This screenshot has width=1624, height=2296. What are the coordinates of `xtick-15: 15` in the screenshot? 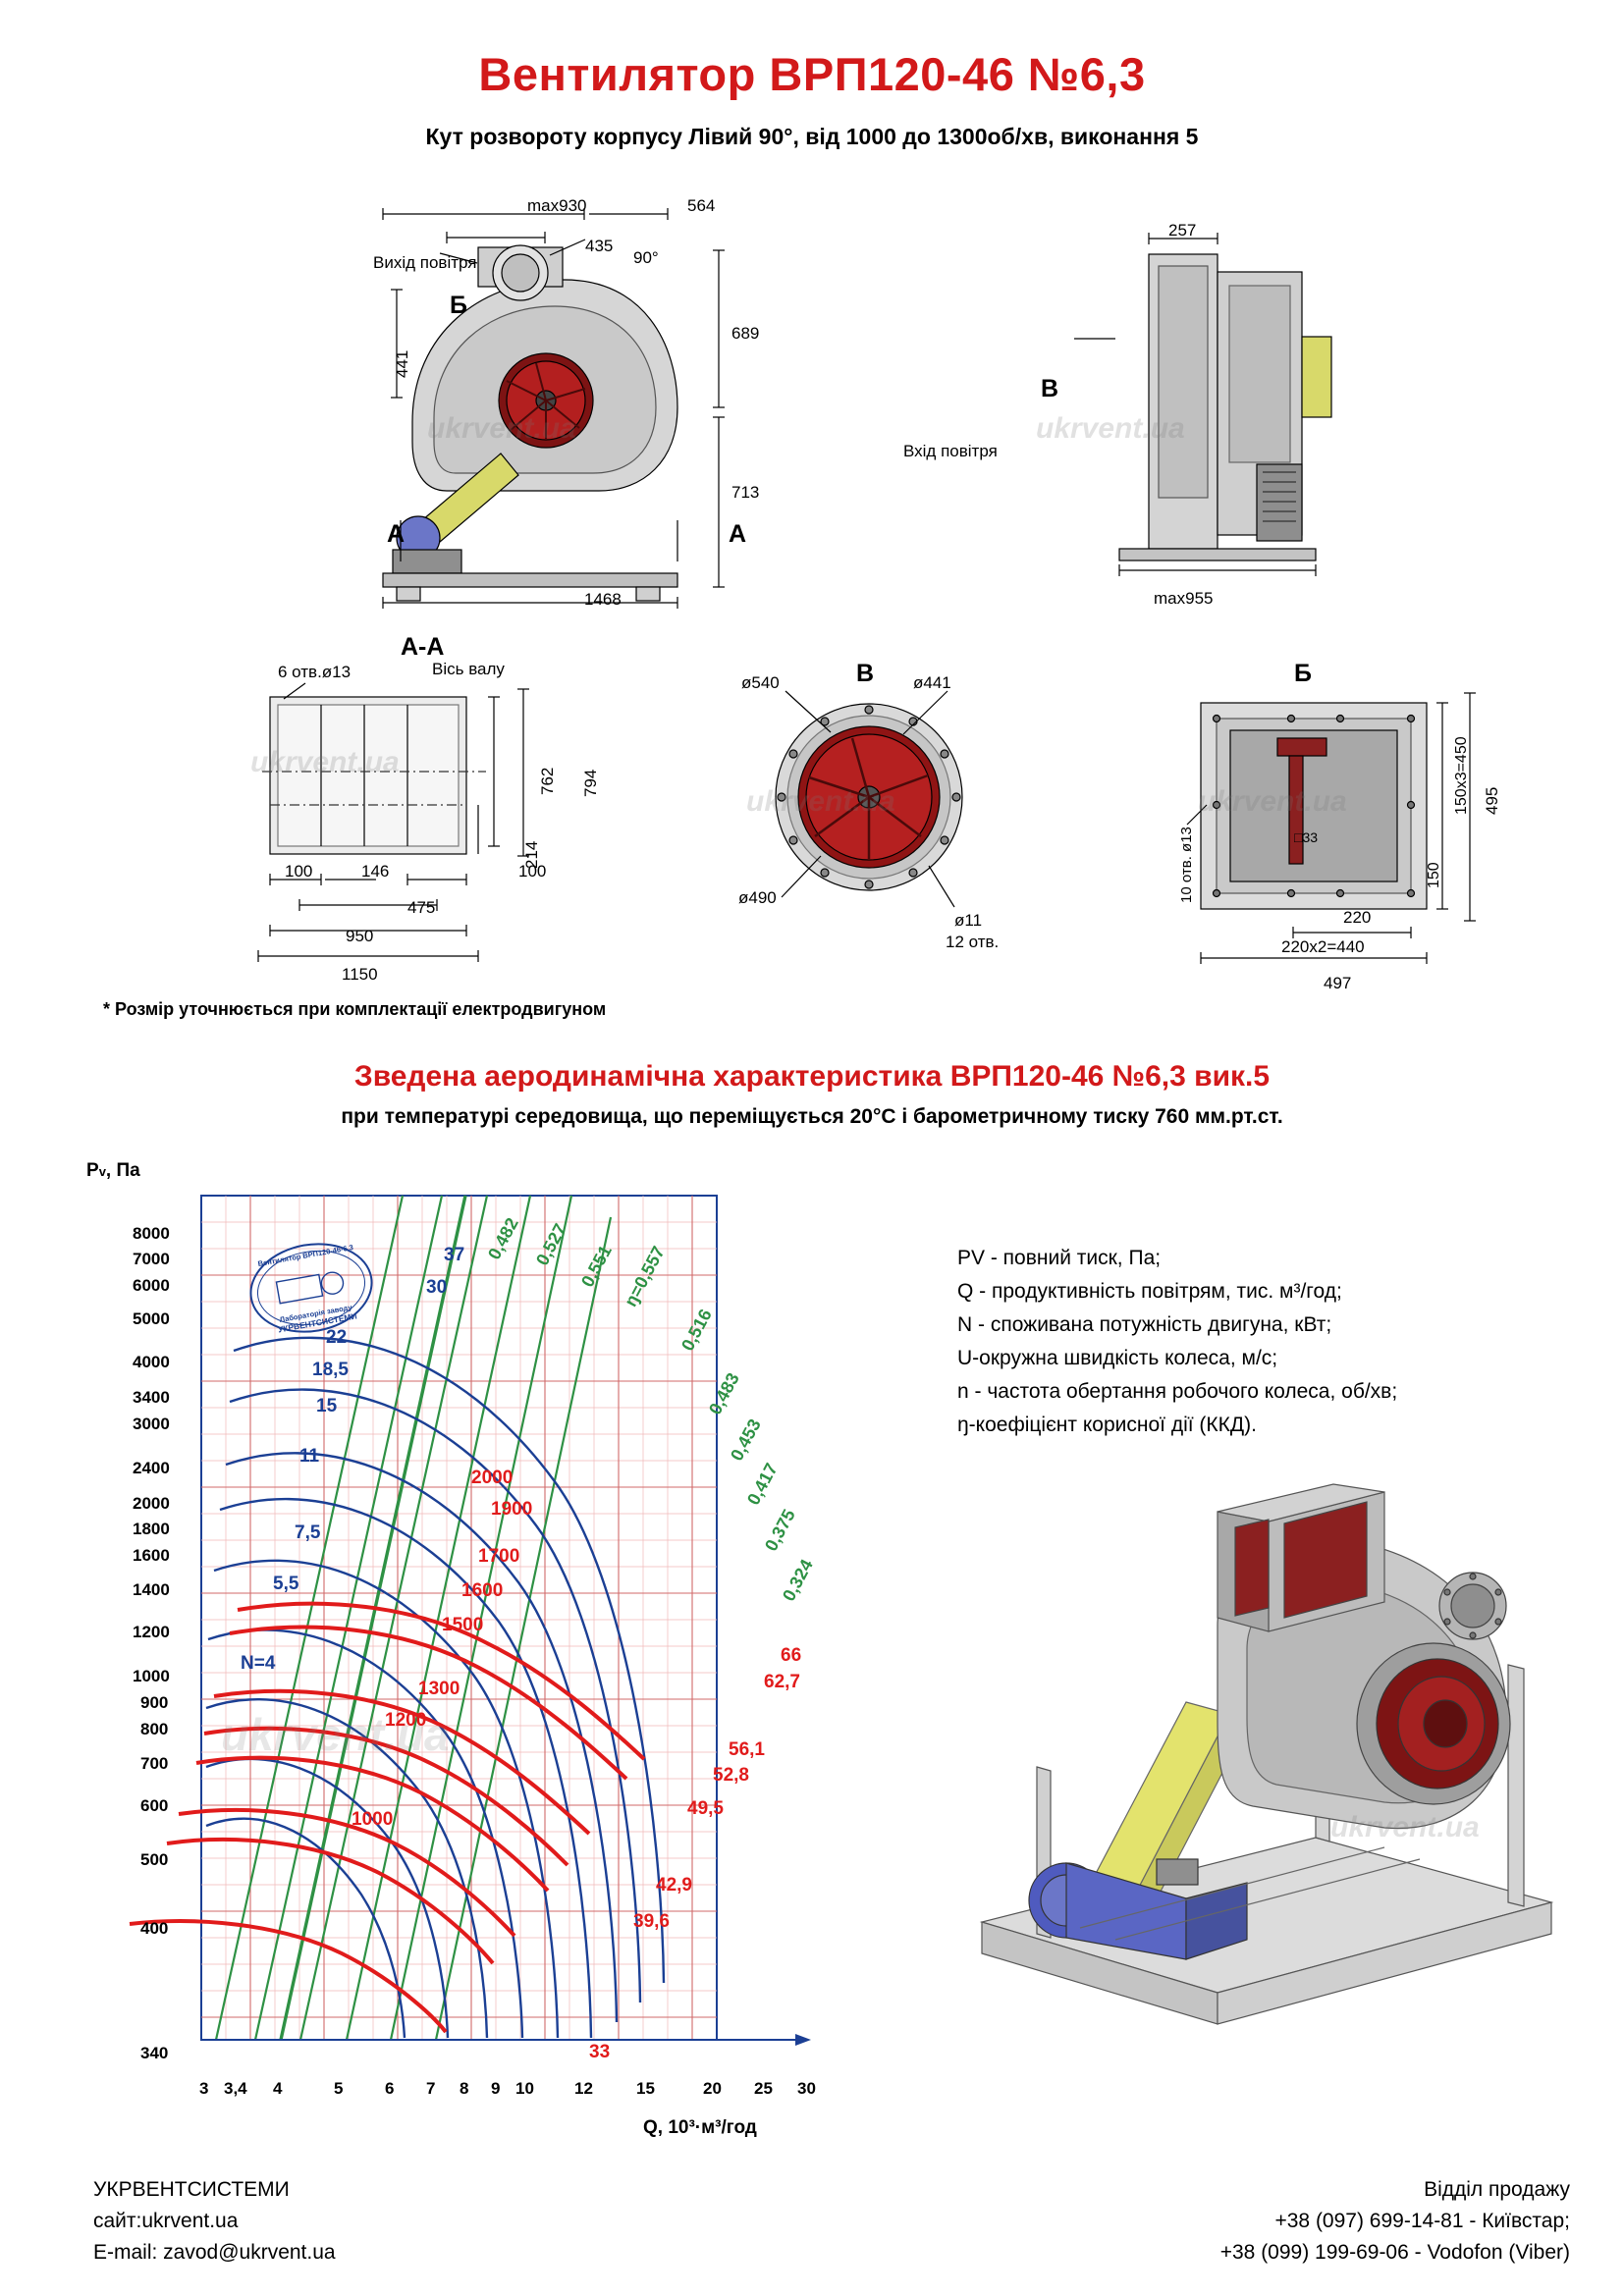 It's located at (645, 2088).